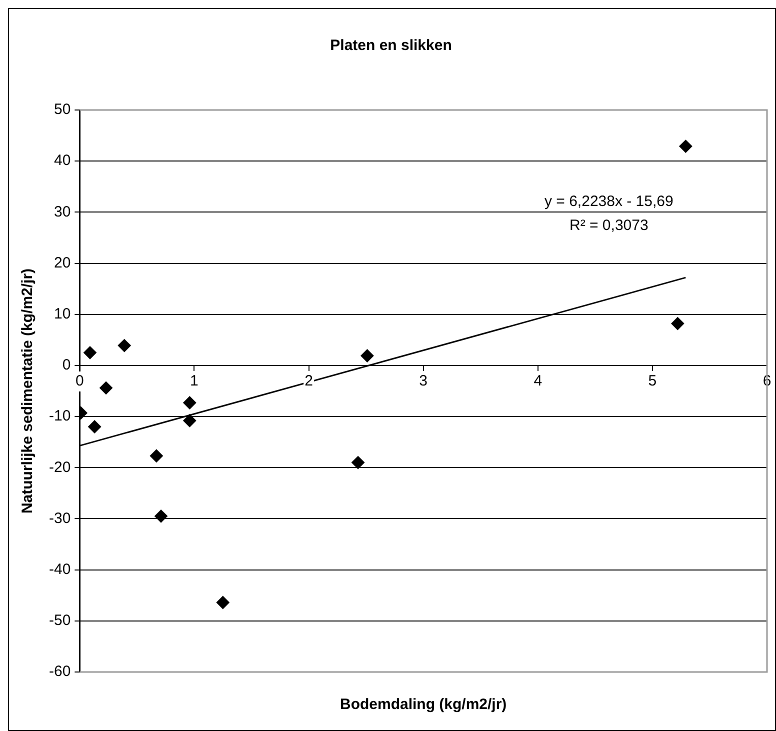 This screenshot has width=776, height=731. Describe the element at coordinates (609, 225) in the screenshot. I see `annotation: R² = 0,3073` at that location.